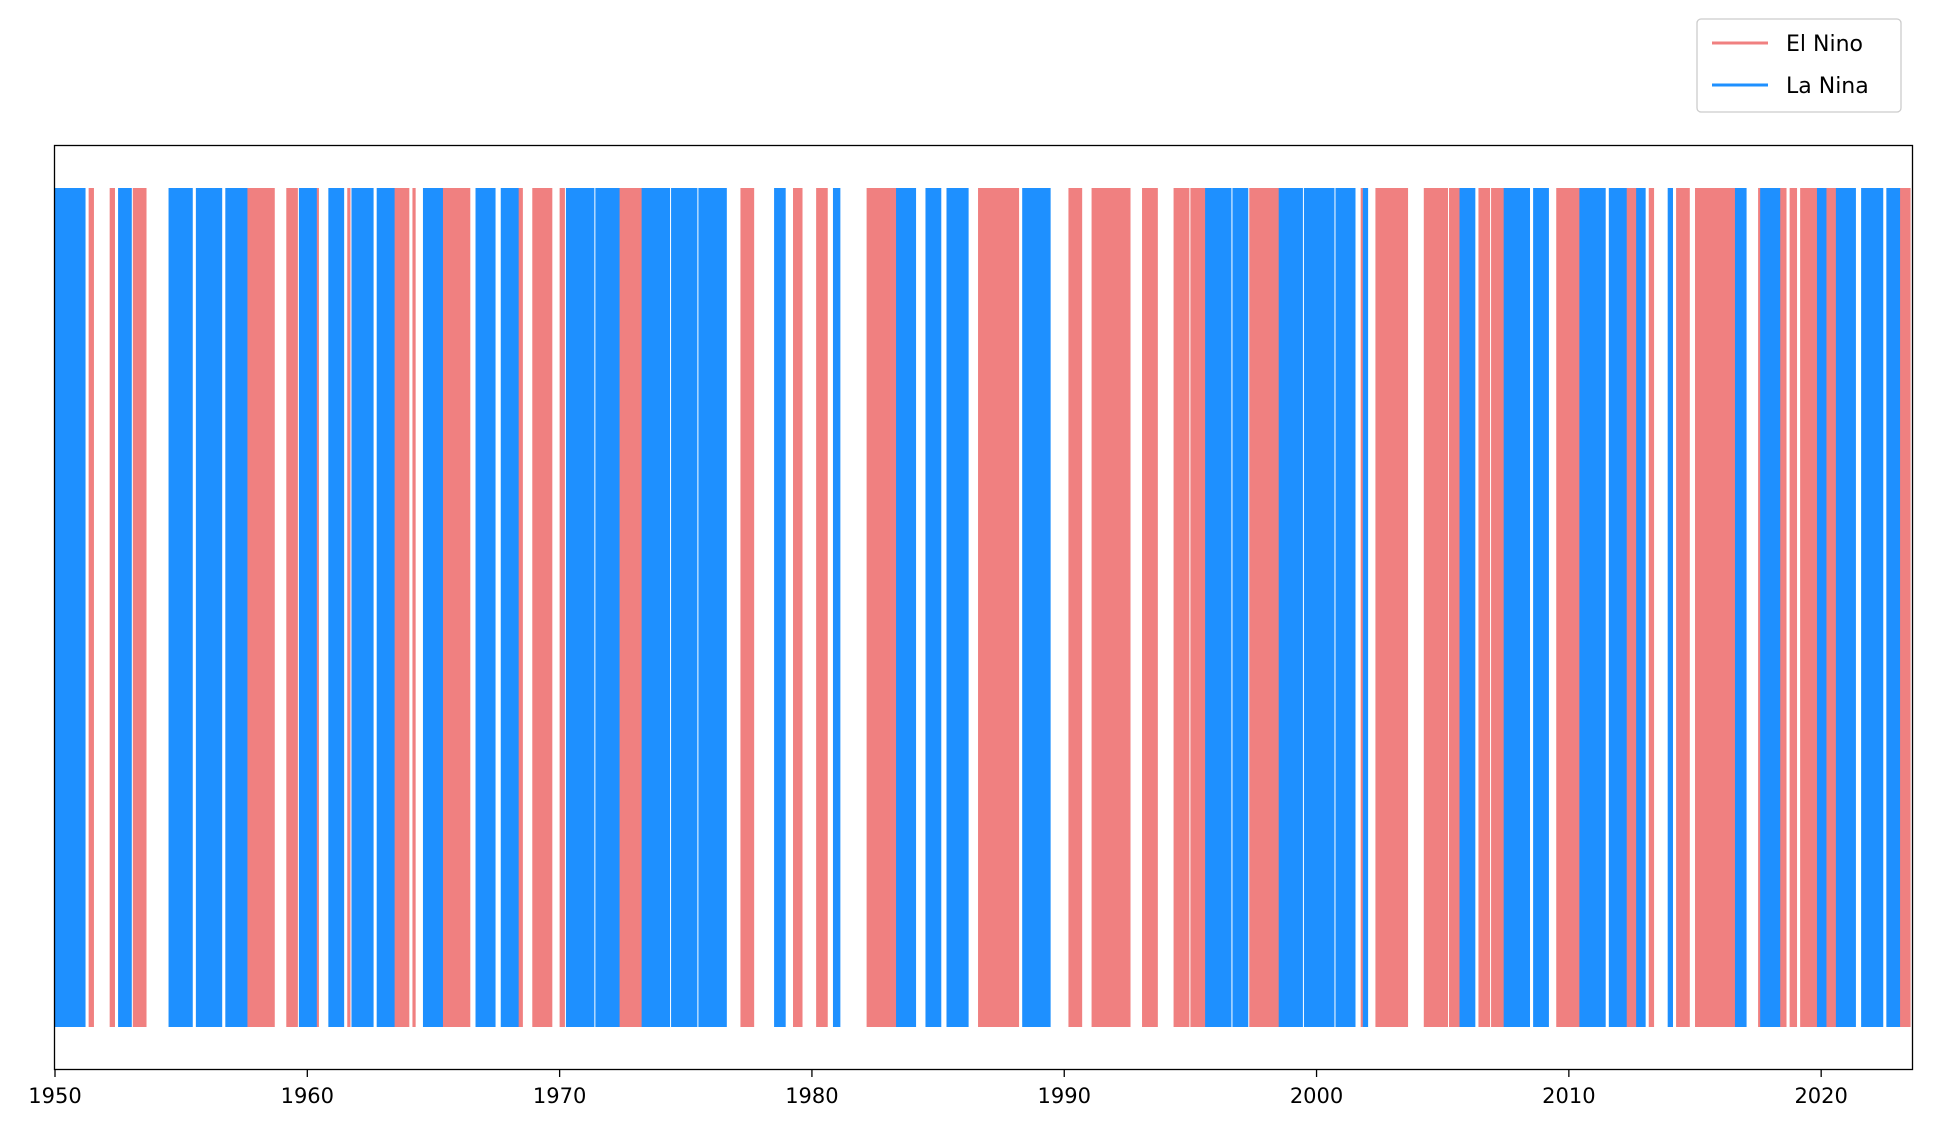 The width and height of the screenshot is (1935, 1136). I want to click on x-tick-label-1970: 1970, so click(559, 1096).